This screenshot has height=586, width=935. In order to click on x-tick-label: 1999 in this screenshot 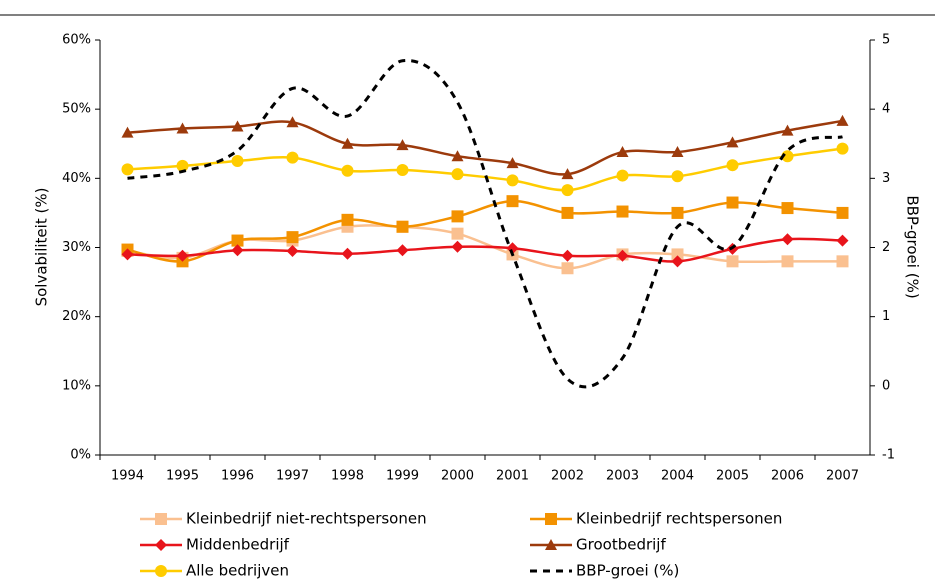, I will do `click(402, 476)`.